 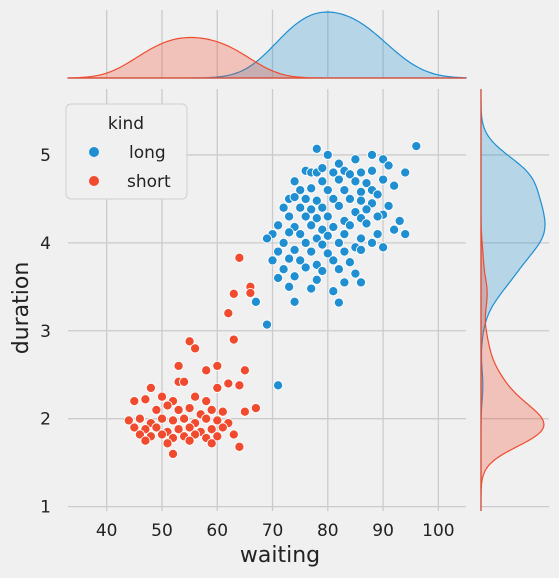 I want to click on legend-title: kind, so click(x=126, y=124).